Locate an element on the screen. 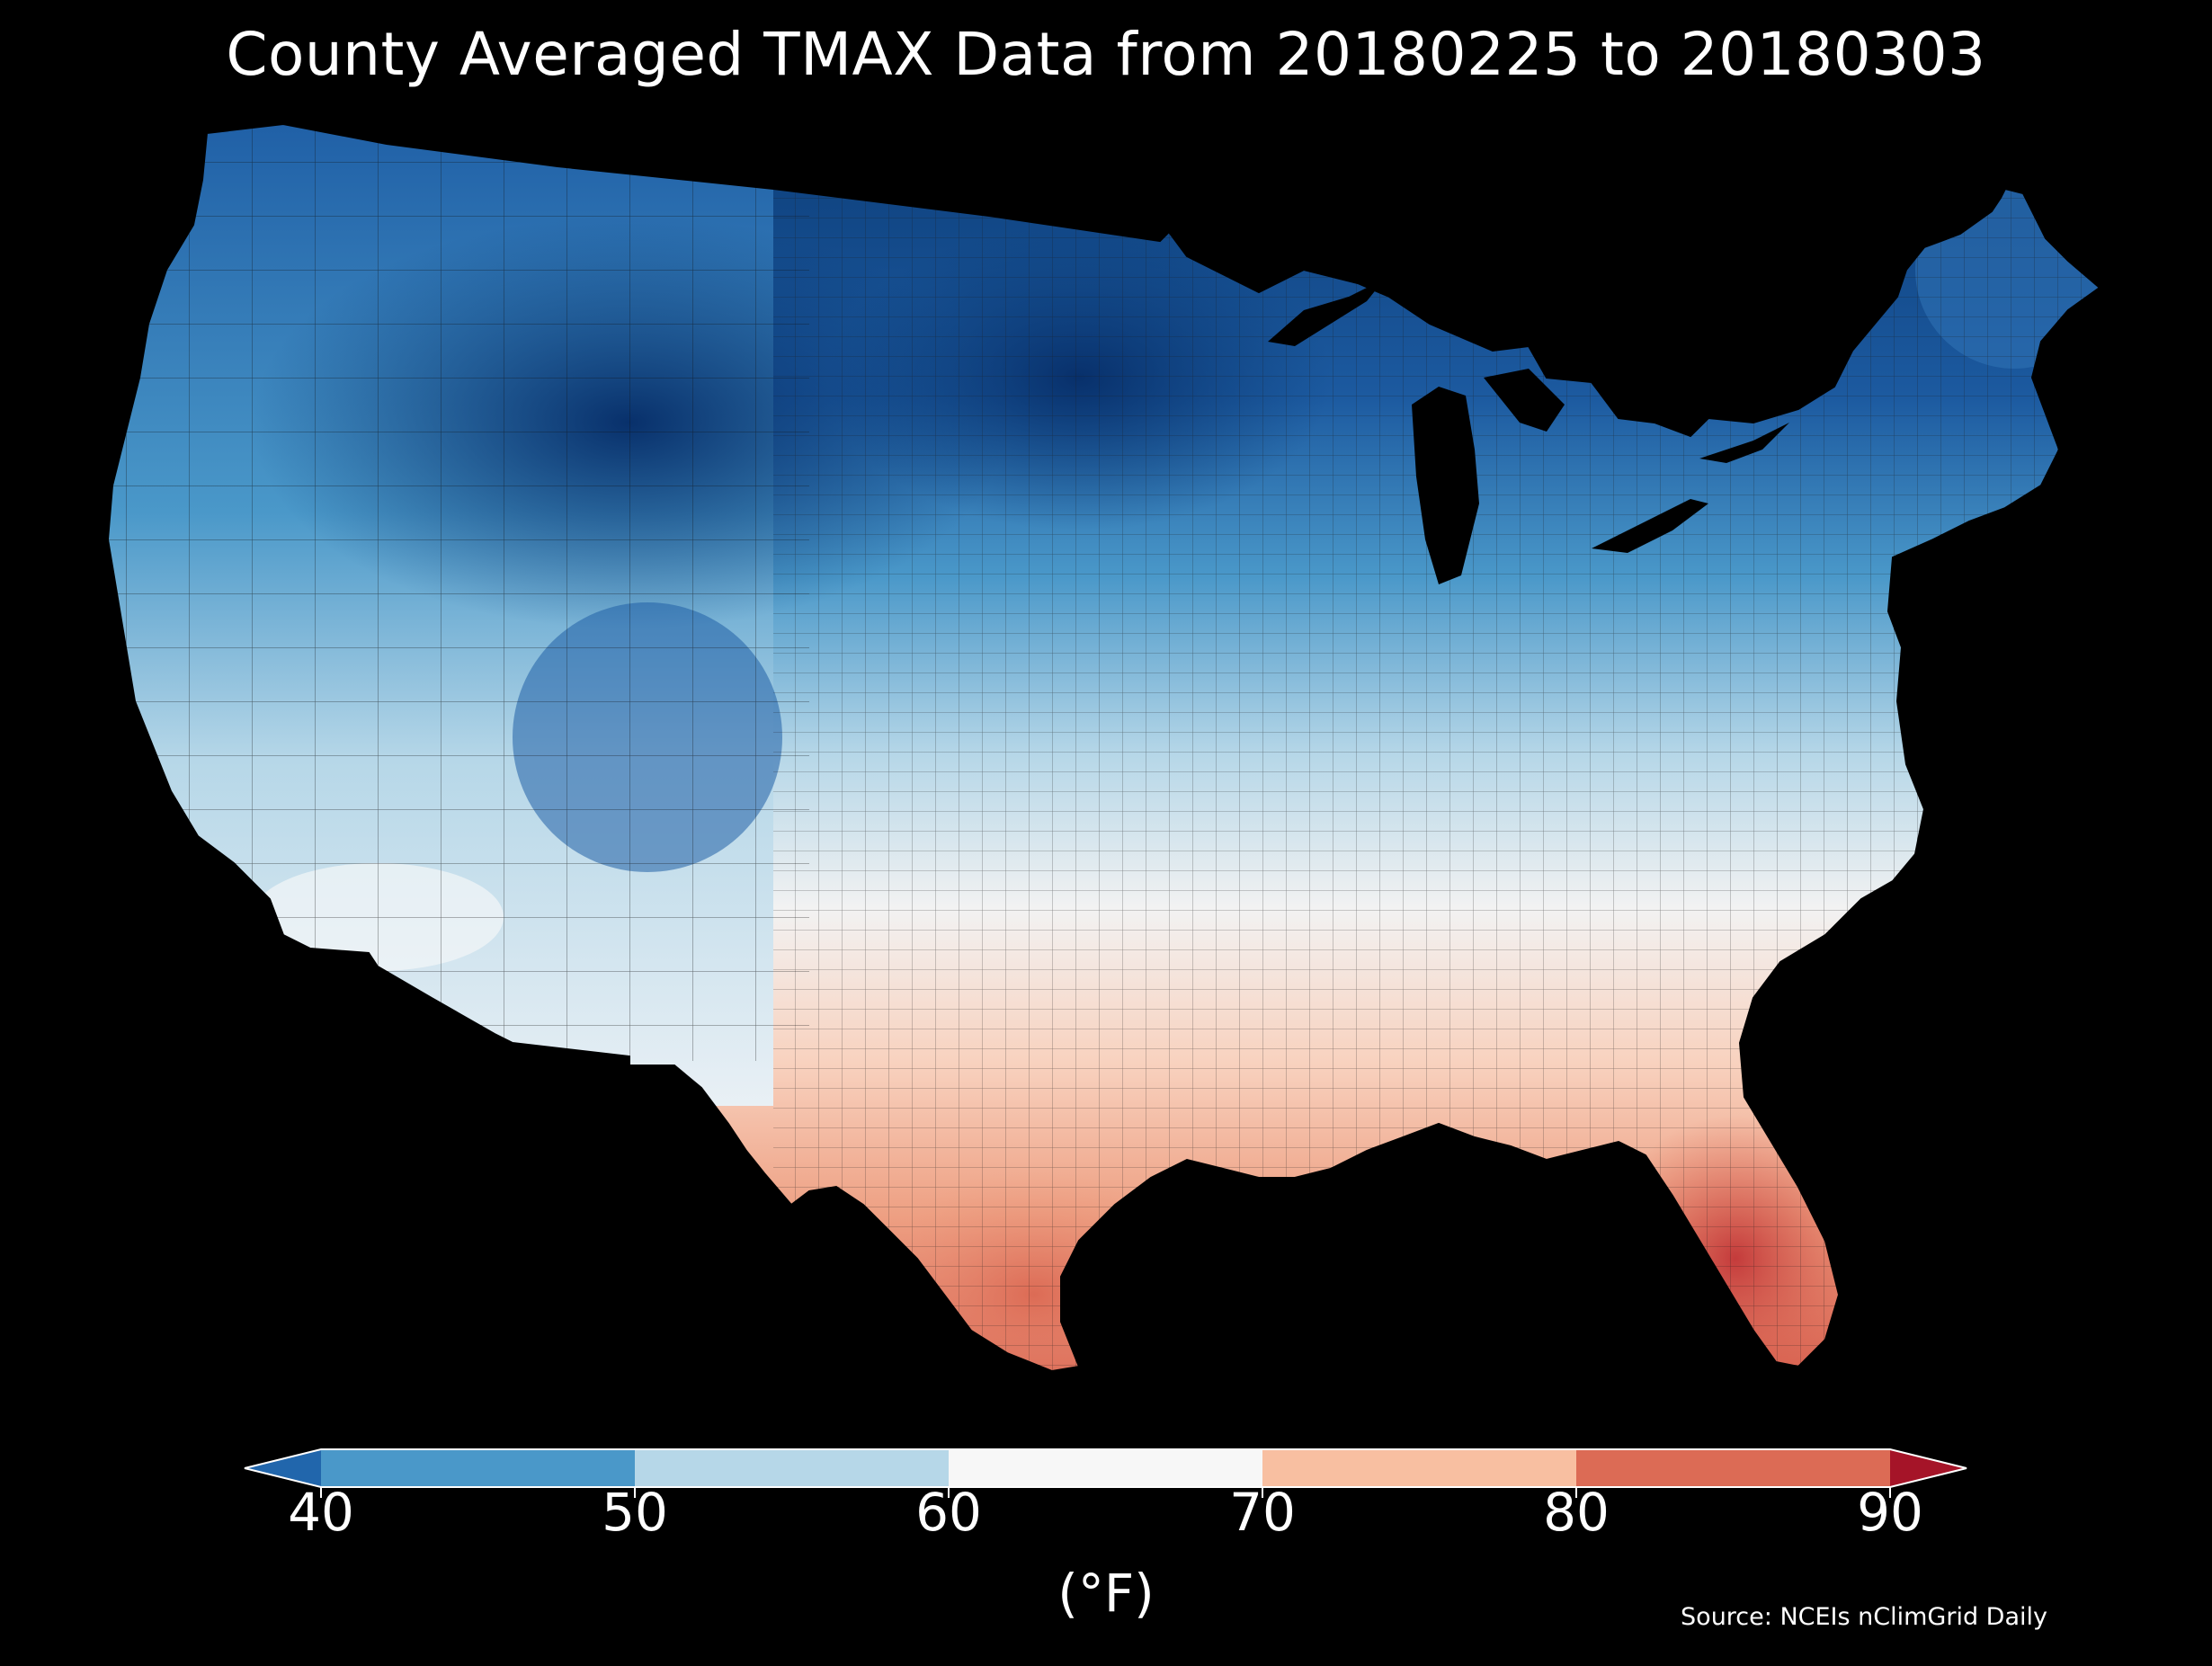 Image resolution: width=2212 pixels, height=1666 pixels. colorbar-unit-label: (°F) is located at coordinates (1106, 1594).